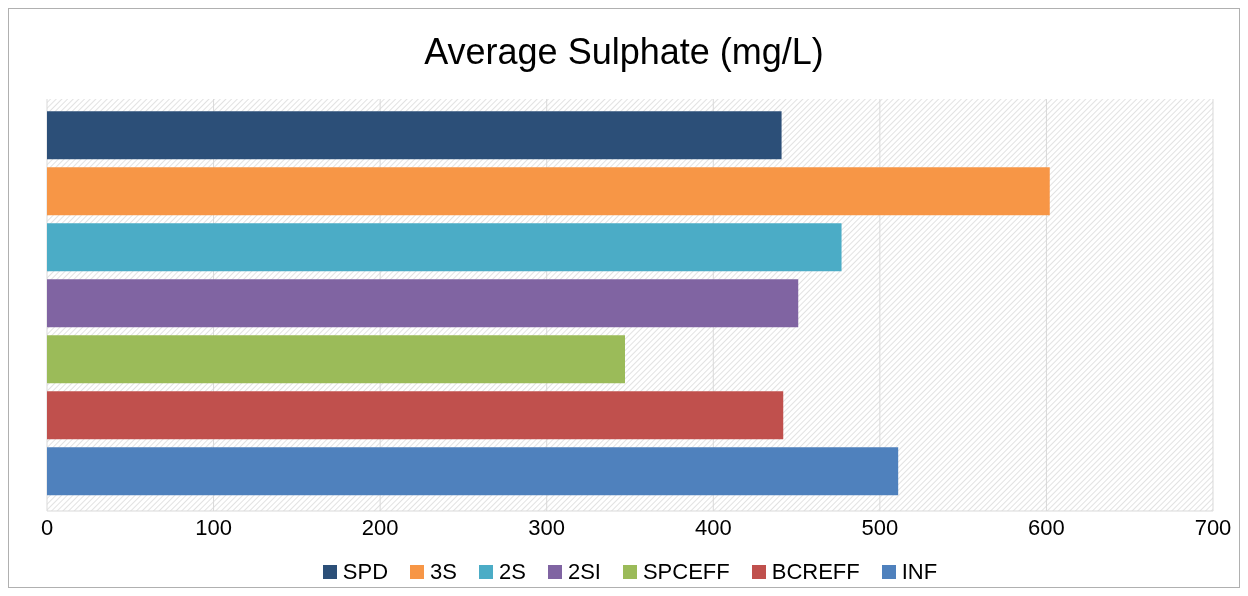 The image size is (1248, 596). I want to click on chart-title: Average Sulphate (mg/L), so click(624, 52).